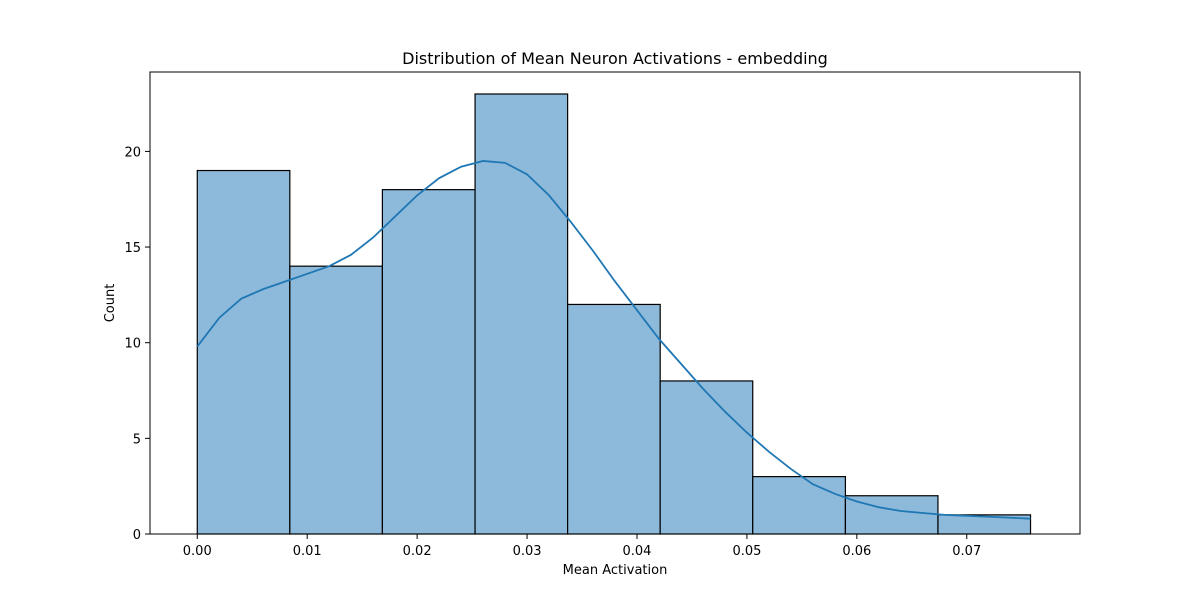 This screenshot has height=600, width=1200. I want to click on y-tick-label: 5, so click(137, 439).